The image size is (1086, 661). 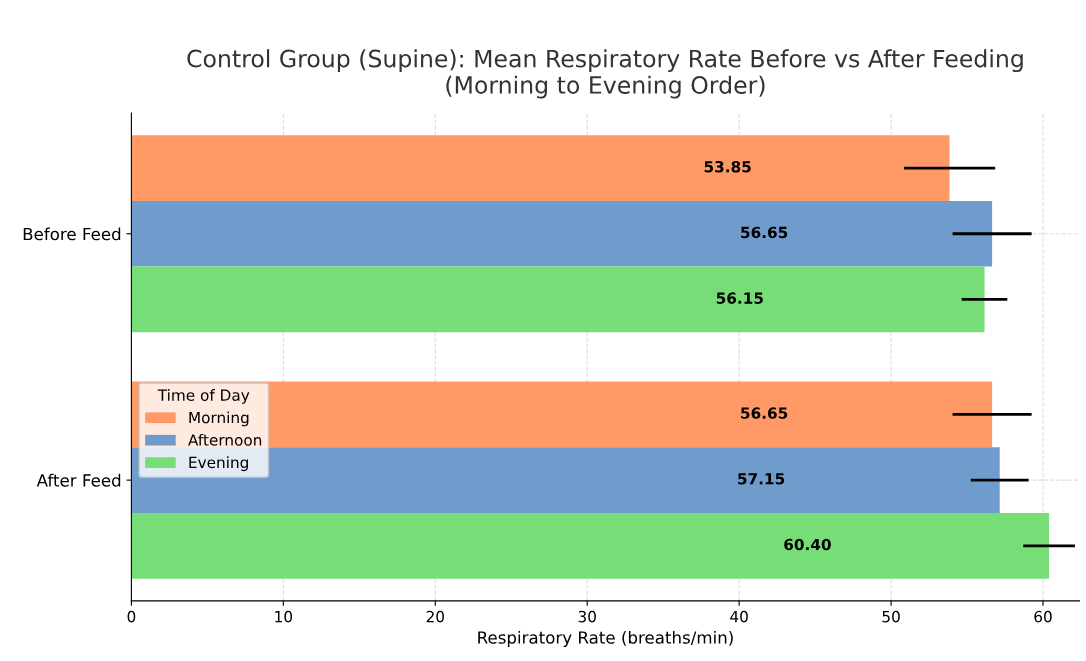 What do you see at coordinates (587, 616) in the screenshot?
I see `x-tick-label: 30` at bounding box center [587, 616].